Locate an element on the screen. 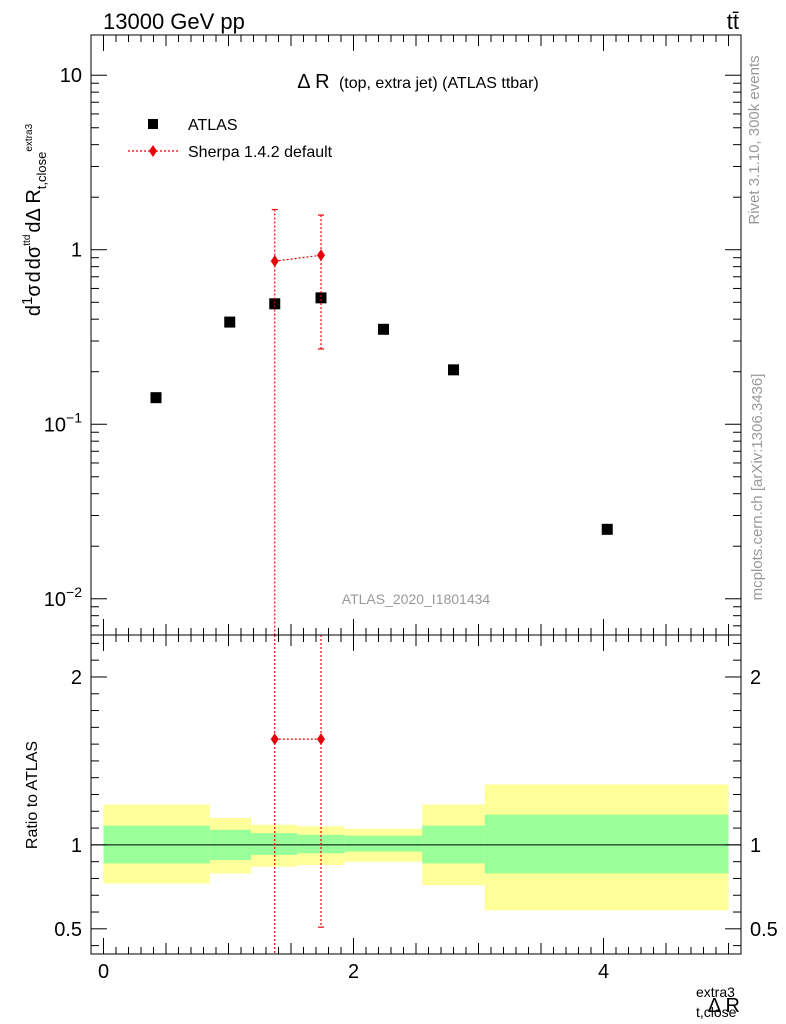 The height and width of the screenshot is (1024, 786). ratio-y-axis-label: Ratio to ATLAS is located at coordinates (32, 795).